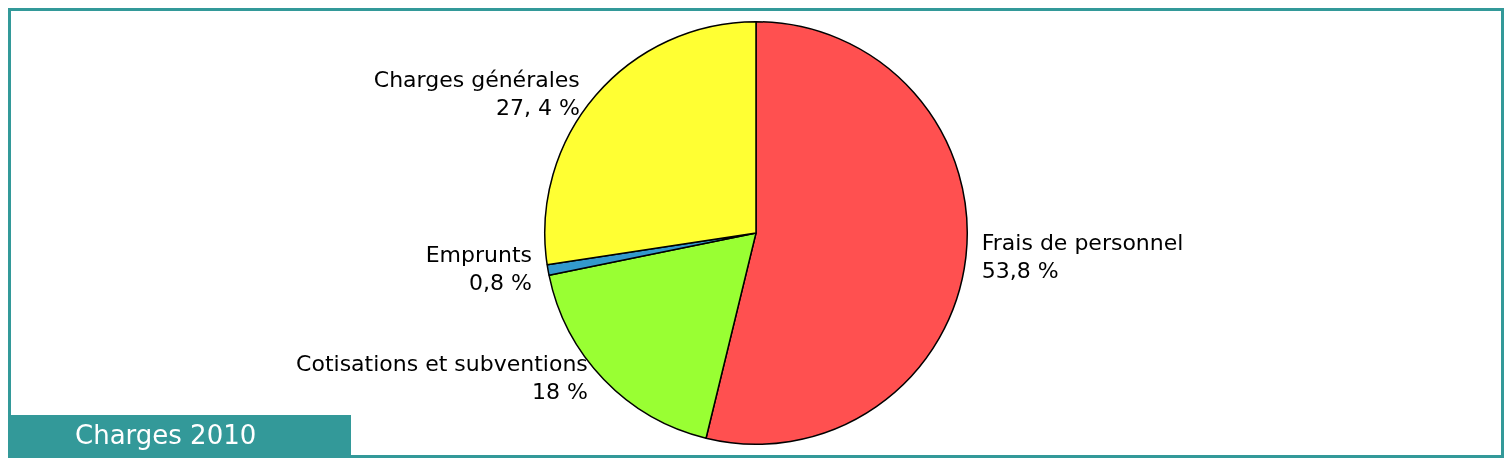 The image size is (1510, 464). What do you see at coordinates (537, 108) in the screenshot?
I see `data-label: 27, 4 %` at bounding box center [537, 108].